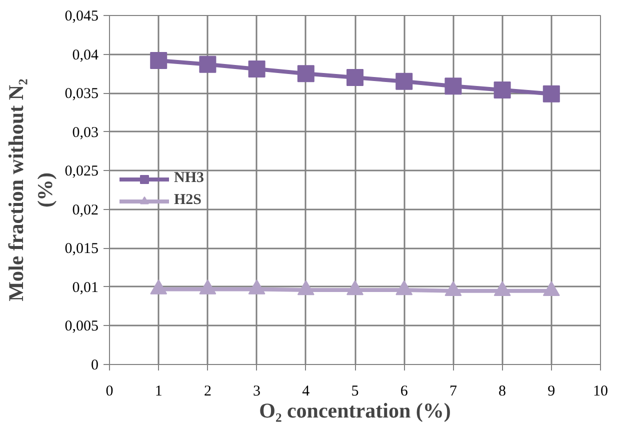 The image size is (622, 427). I want to click on y-tick-label: 0,01, so click(85, 288).